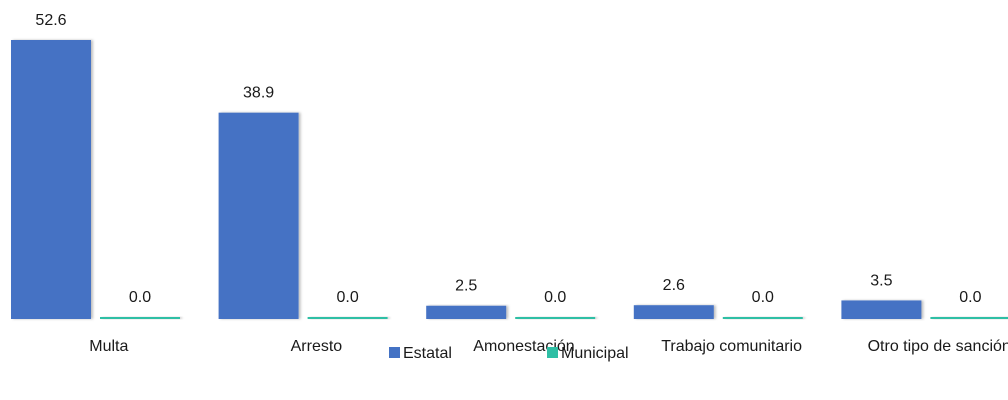  What do you see at coordinates (552, 352) in the screenshot?
I see `legend-swatch-municipal` at bounding box center [552, 352].